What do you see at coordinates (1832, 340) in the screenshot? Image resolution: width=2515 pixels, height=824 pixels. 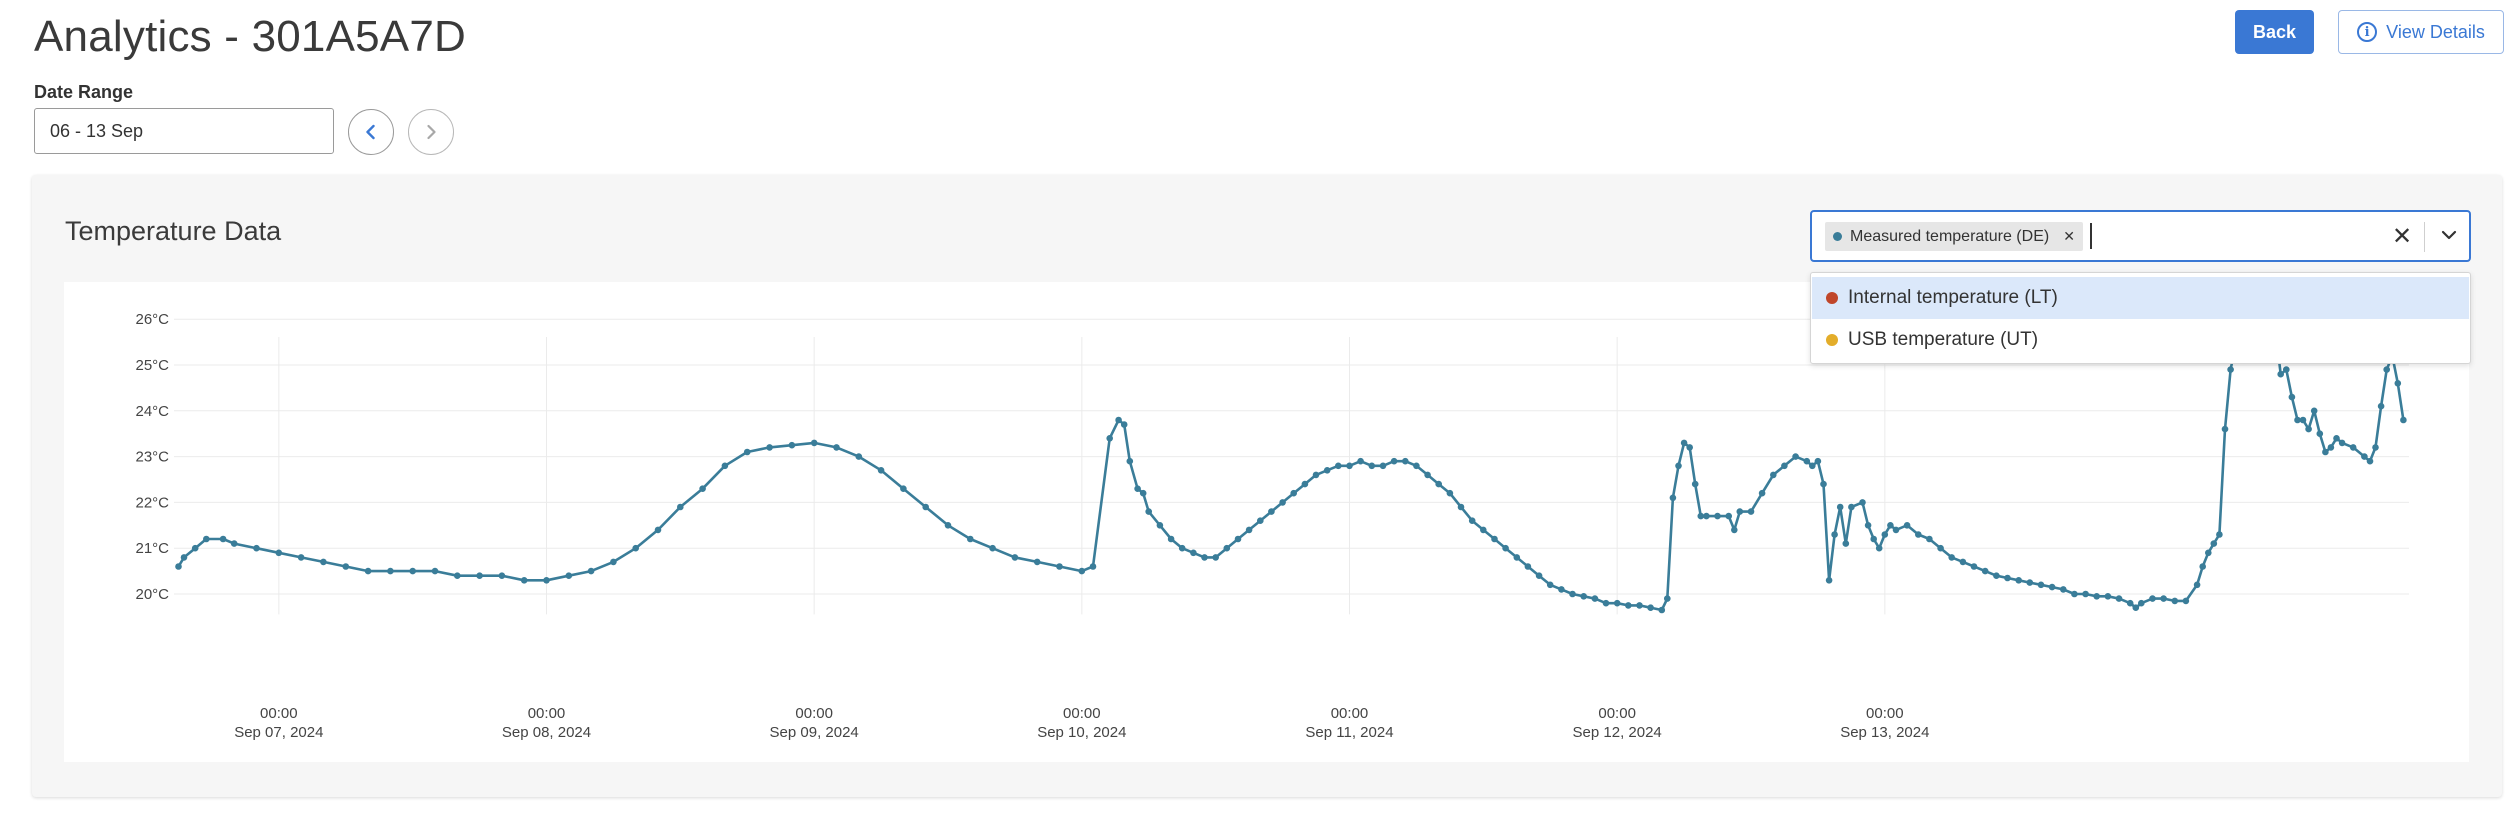 I see `option-color-dot` at bounding box center [1832, 340].